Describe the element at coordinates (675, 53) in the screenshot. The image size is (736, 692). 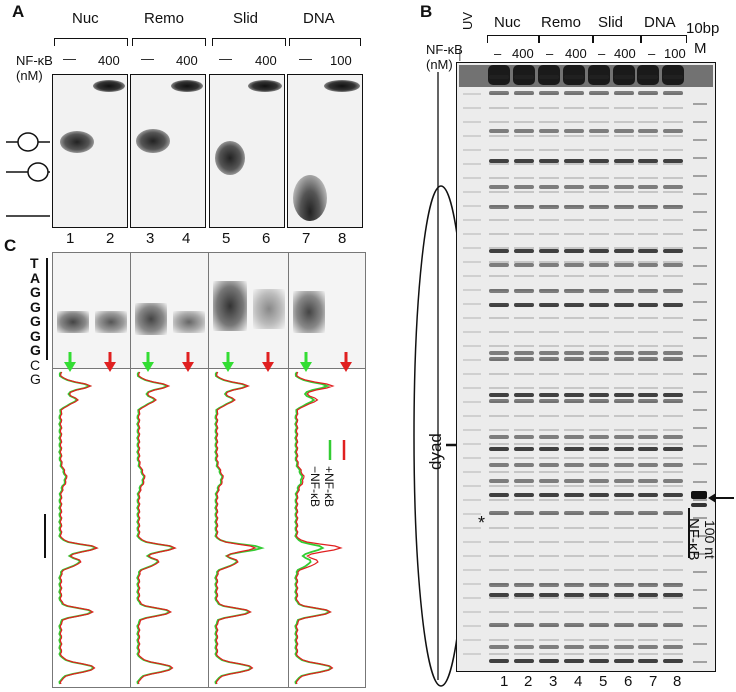
I see `b-conc-lane8: 100` at that location.